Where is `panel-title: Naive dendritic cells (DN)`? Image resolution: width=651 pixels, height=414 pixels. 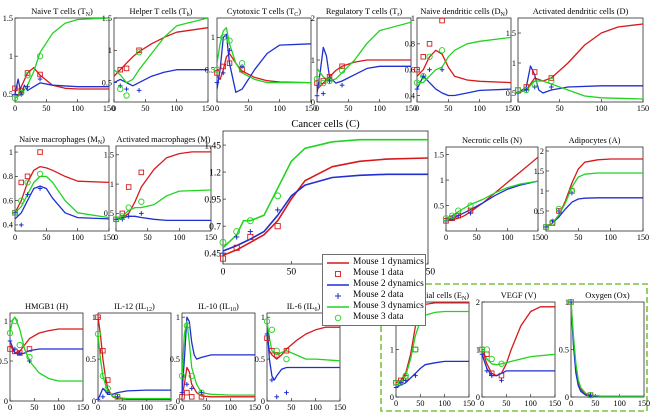
panel-title: Naive dendritic cells (DN) is located at coordinates (464, 12).